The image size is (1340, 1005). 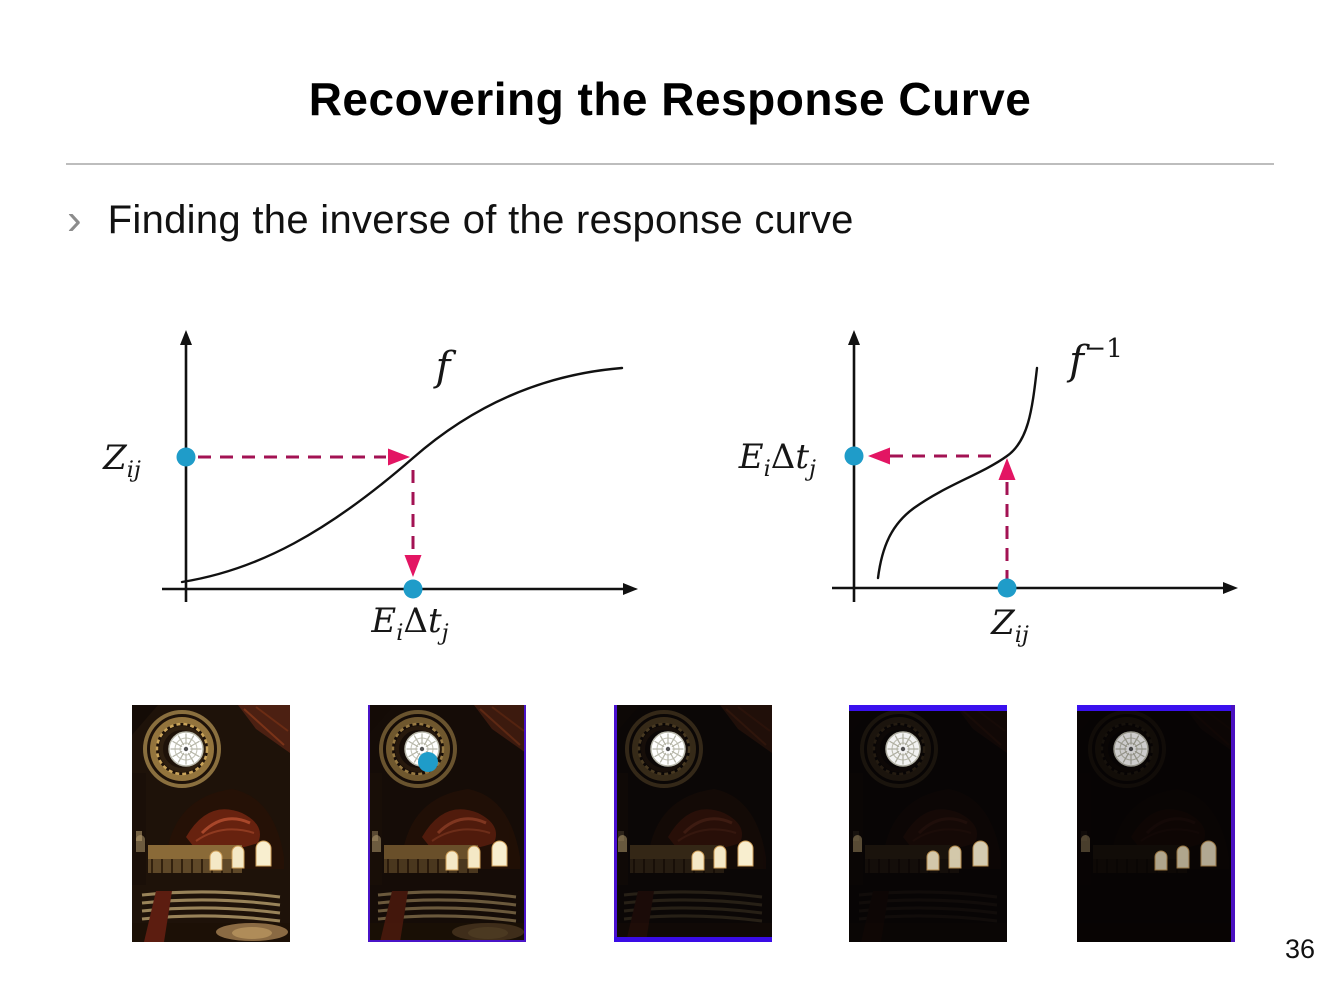 I want to click on wall-highlight, so click(x=1084, y=836).